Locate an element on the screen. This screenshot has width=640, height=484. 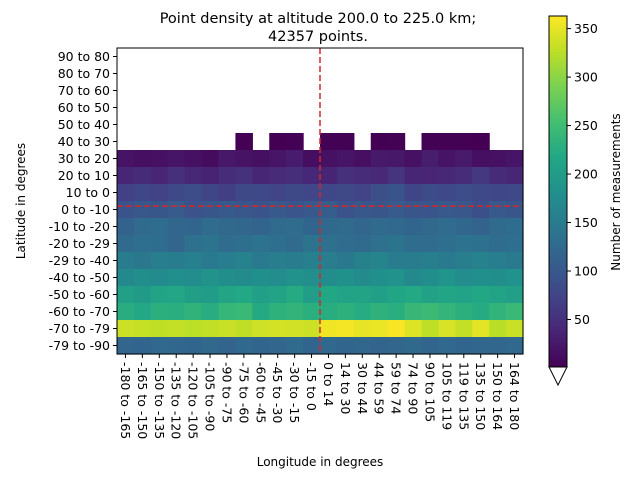
x-axis-label: Longitude in degrees is located at coordinates (320, 462).